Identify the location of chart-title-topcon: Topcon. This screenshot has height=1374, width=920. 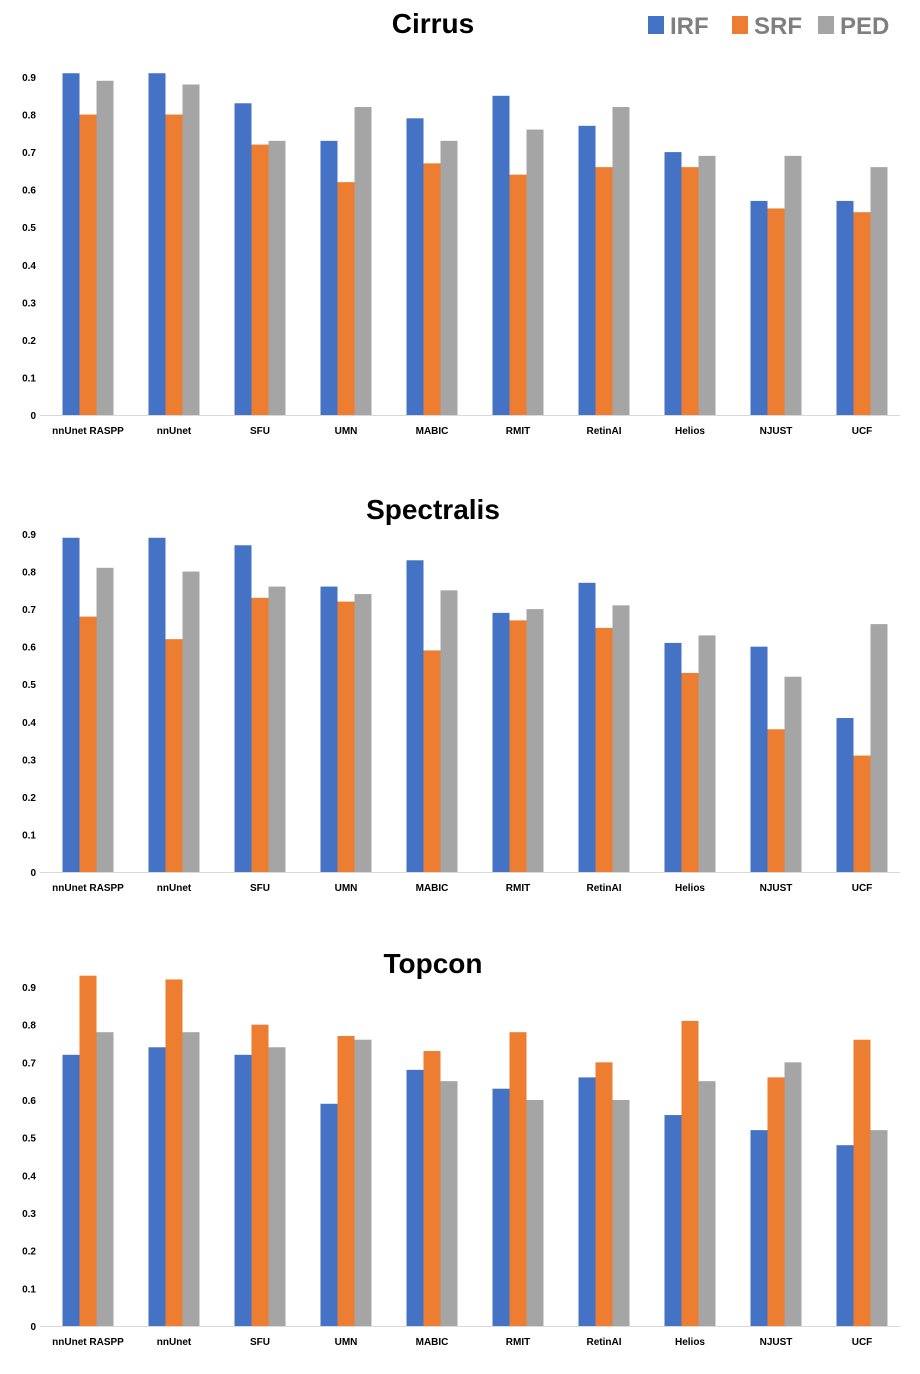
(432, 963).